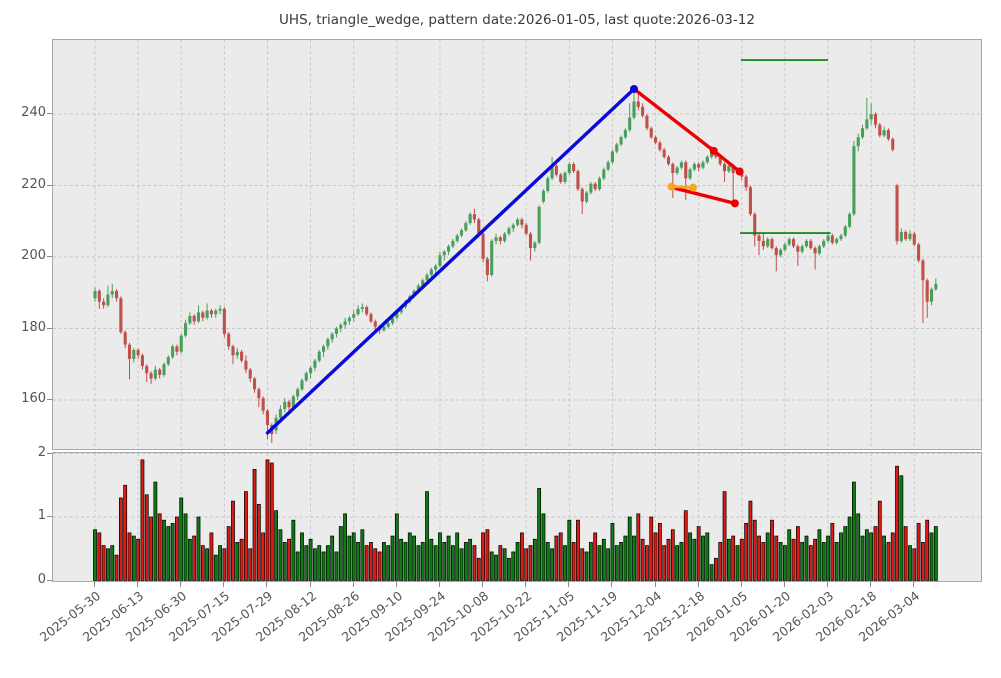 Image resolution: width=1001 pixels, height=678 pixels. Describe the element at coordinates (33, 112) in the screenshot. I see `price-axis-tick-label: 240` at that location.